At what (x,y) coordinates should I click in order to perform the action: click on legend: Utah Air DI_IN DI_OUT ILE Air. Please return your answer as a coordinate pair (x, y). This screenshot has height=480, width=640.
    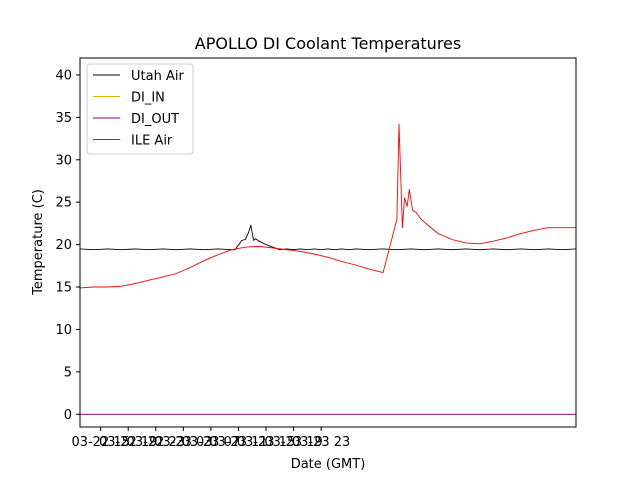
    Looking at the image, I should click on (140, 109).